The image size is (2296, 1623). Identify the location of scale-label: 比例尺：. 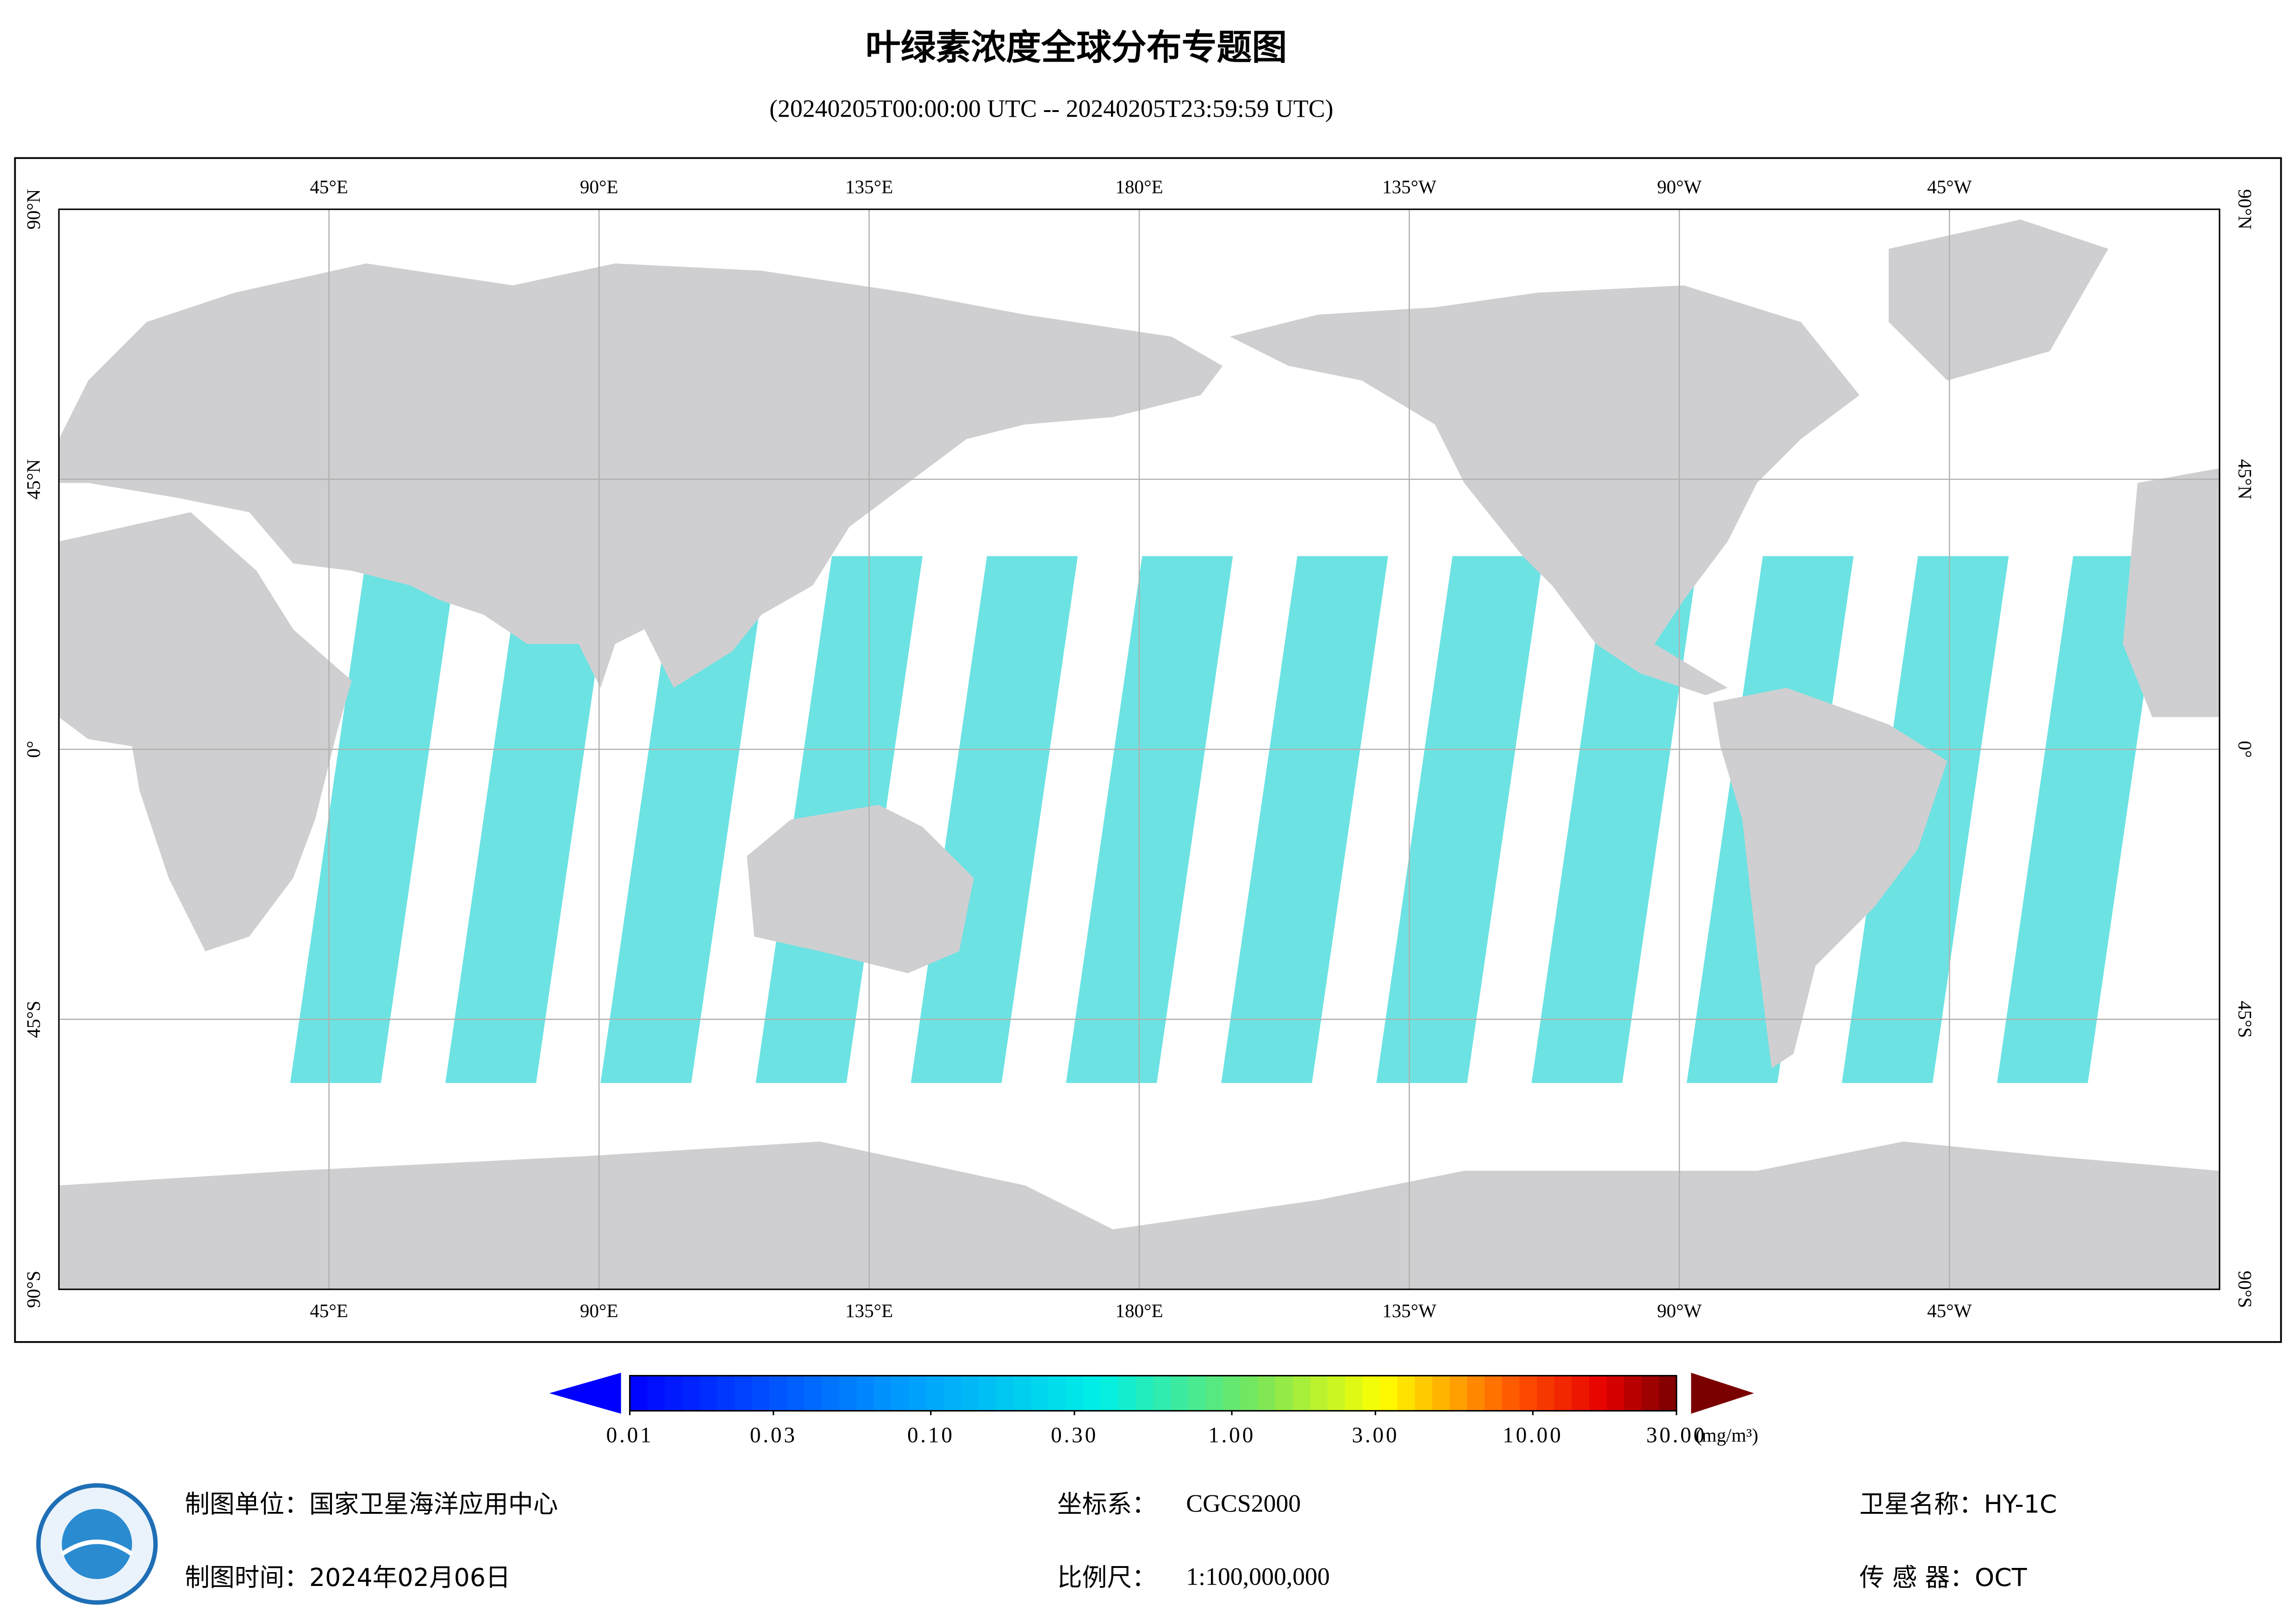
(1107, 1577).